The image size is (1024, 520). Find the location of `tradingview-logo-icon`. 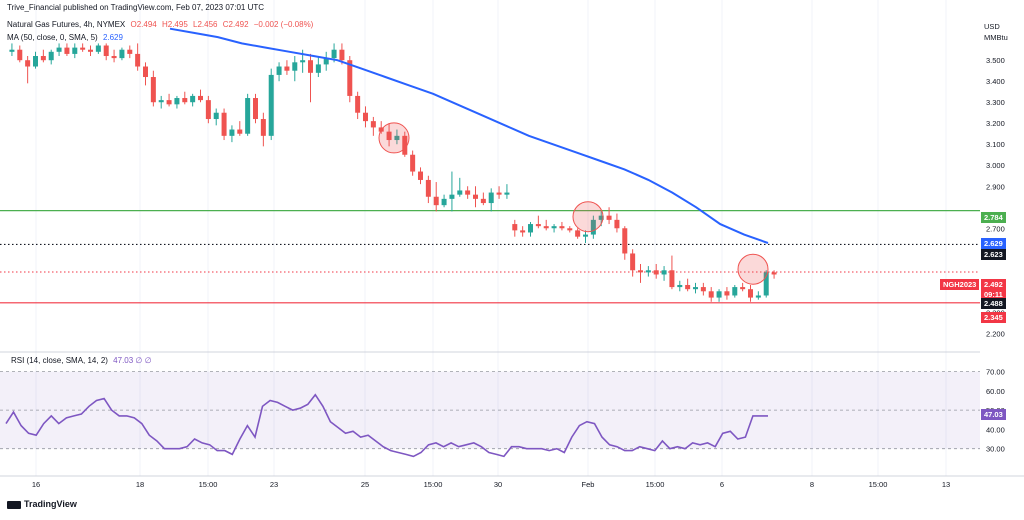

tradingview-logo-icon is located at coordinates (14, 504).